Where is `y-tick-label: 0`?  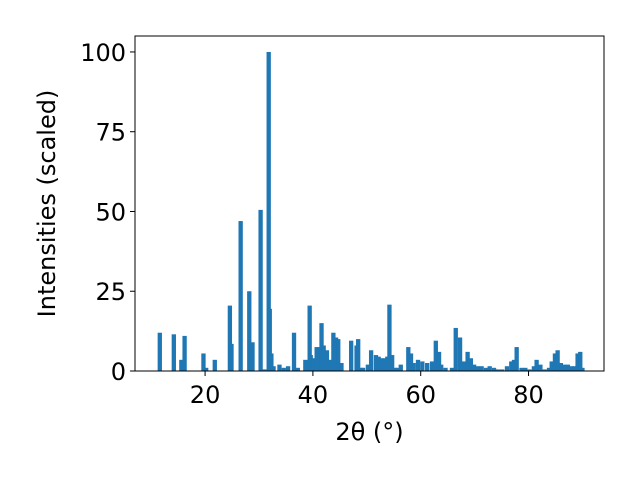 y-tick-label: 0 is located at coordinates (118, 372).